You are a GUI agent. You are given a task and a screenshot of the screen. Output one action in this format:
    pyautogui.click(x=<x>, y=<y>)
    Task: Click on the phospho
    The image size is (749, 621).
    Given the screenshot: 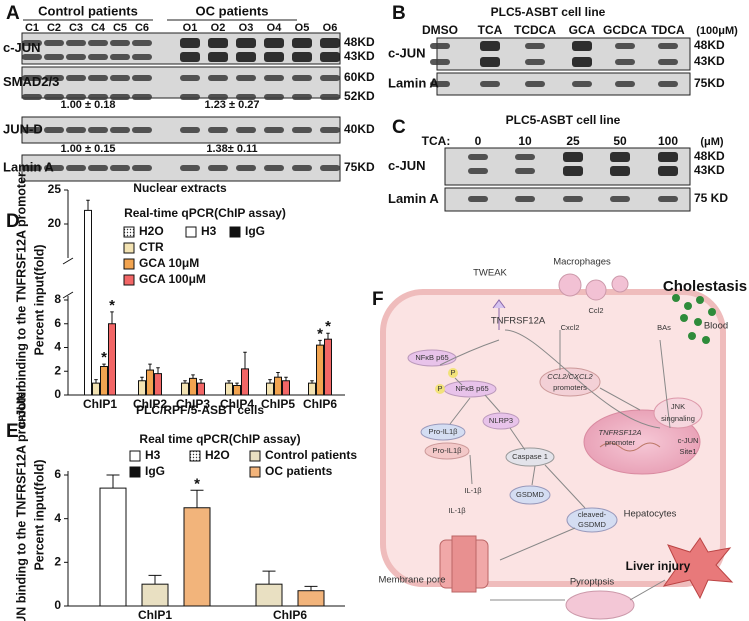 What is the action you would take?
    pyautogui.click(x=453, y=373)
    